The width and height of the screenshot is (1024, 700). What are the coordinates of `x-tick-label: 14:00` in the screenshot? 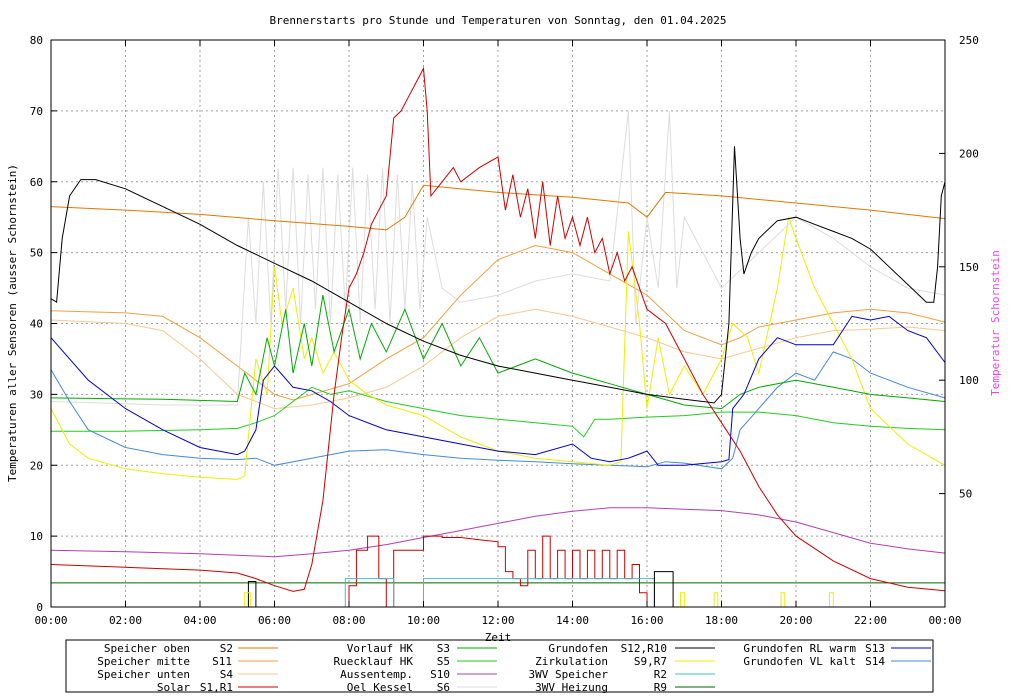 It's located at (572, 620).